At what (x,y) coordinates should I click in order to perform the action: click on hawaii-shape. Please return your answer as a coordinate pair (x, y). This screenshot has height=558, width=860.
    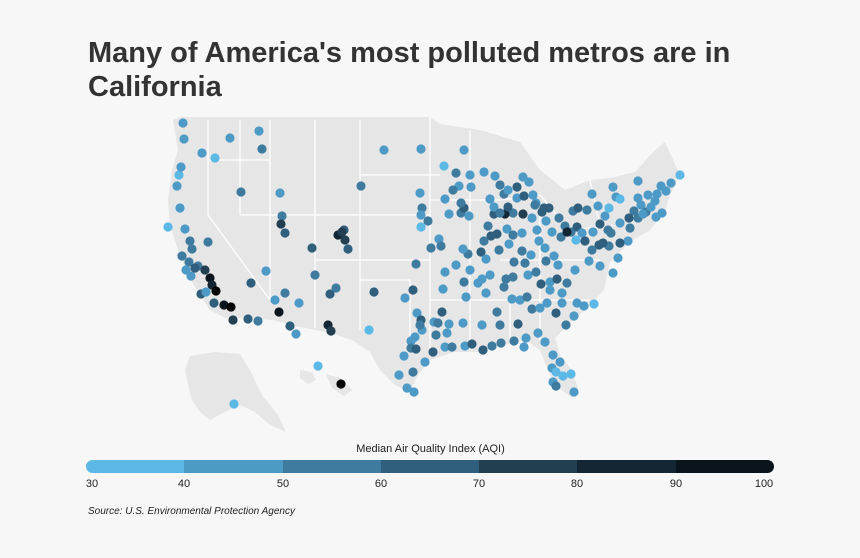
    Looking at the image, I should click on (326, 383).